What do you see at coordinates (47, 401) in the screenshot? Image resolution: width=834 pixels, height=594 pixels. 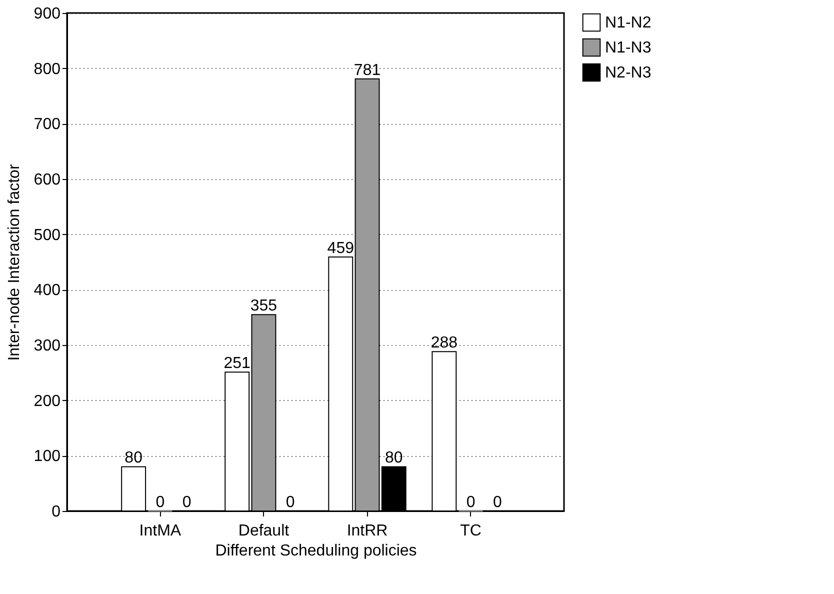 I see `y-tick-label: 200` at bounding box center [47, 401].